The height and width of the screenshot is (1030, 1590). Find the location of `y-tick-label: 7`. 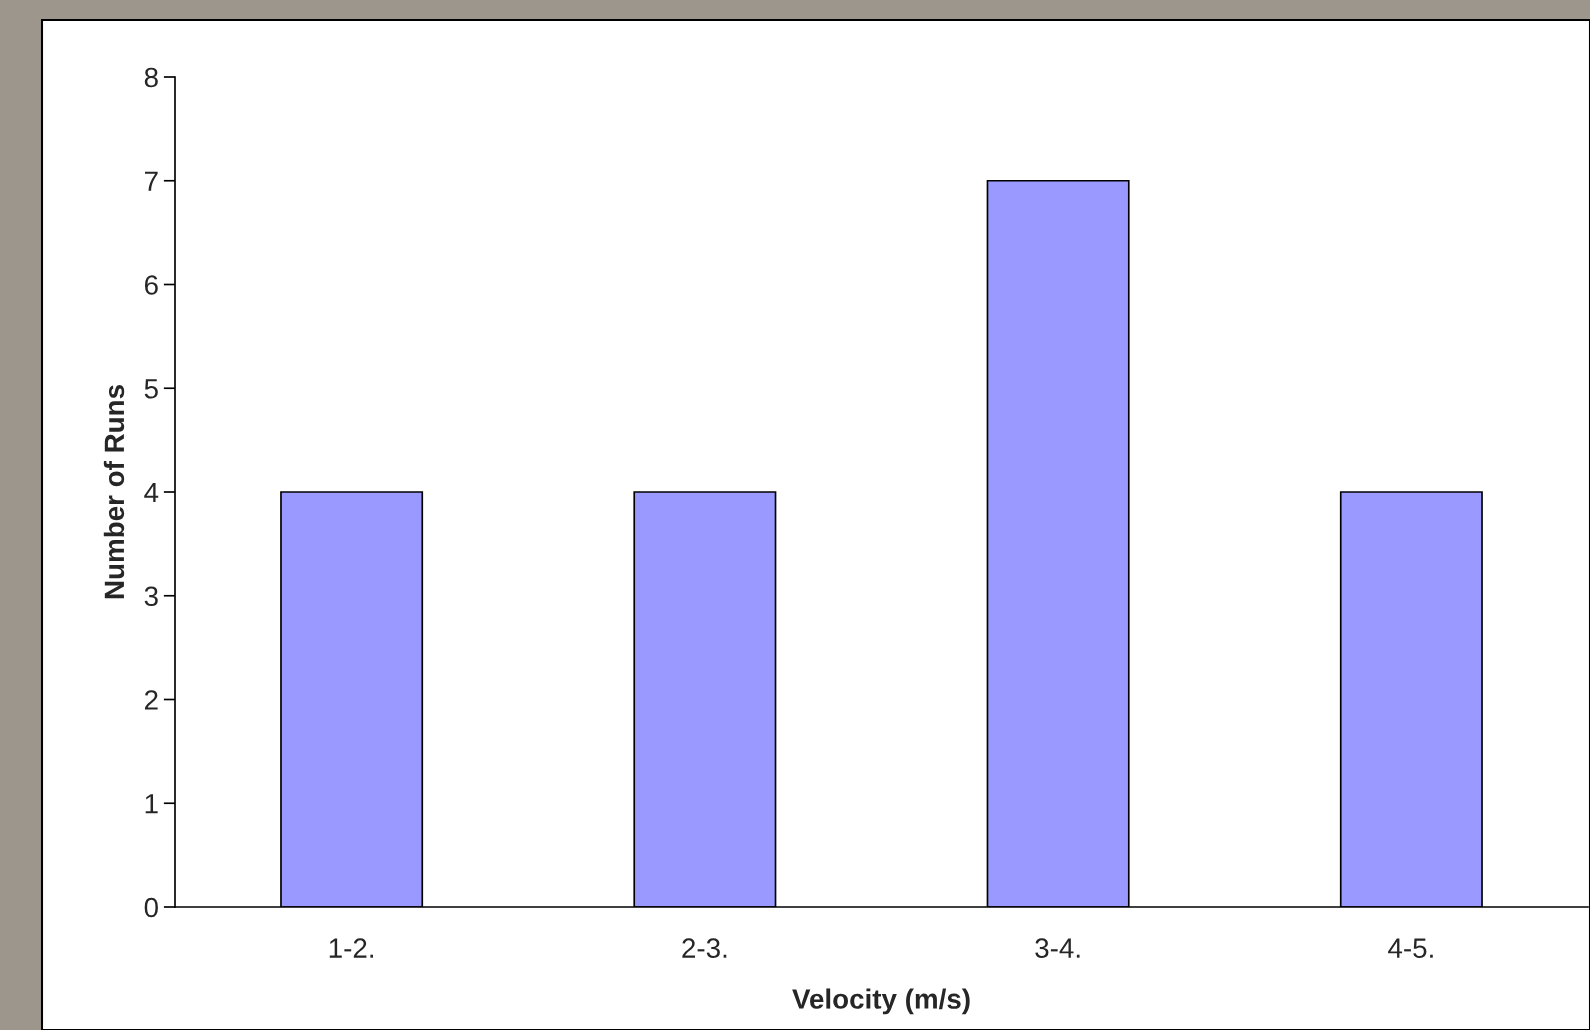

y-tick-label: 7 is located at coordinates (151, 181).